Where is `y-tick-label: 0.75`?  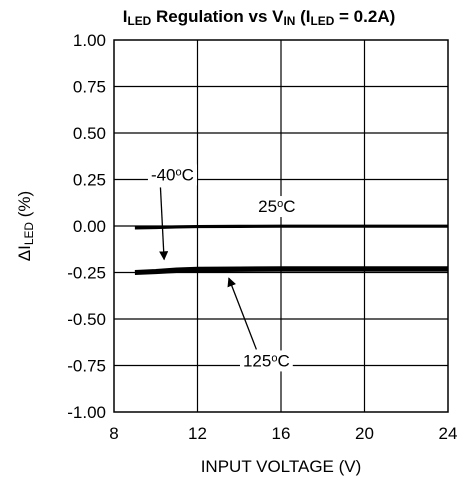
y-tick-label: 0.75 is located at coordinates (89, 87).